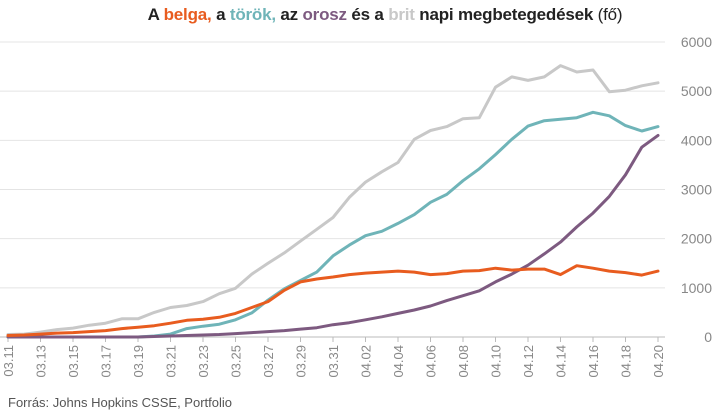 The image size is (718, 415). I want to click on title-belga: belga,, so click(187, 14).